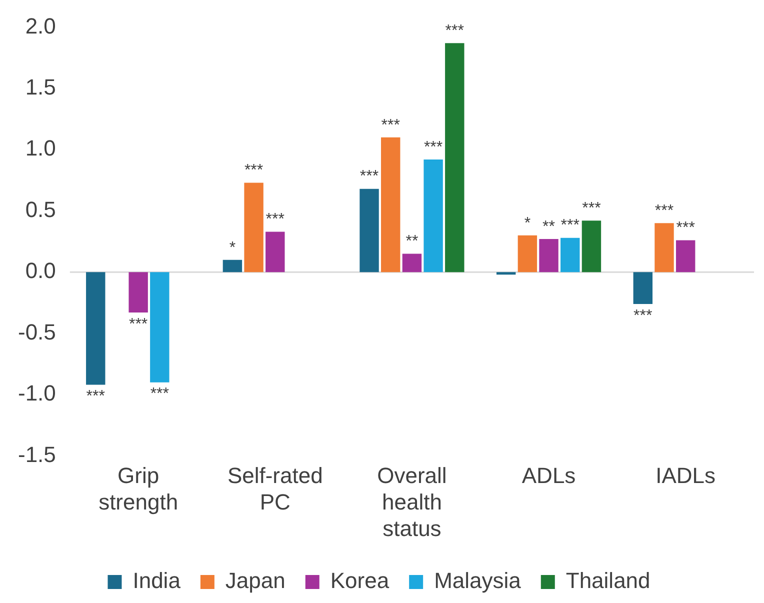  I want to click on y-tick-label: 2.0, so click(40, 25).